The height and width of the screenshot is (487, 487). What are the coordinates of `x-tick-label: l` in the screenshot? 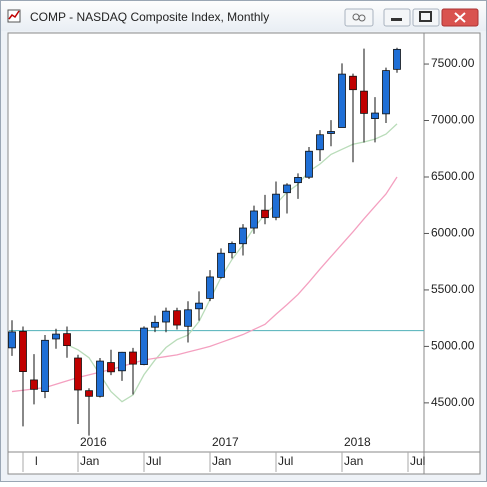 It's located at (36, 461).